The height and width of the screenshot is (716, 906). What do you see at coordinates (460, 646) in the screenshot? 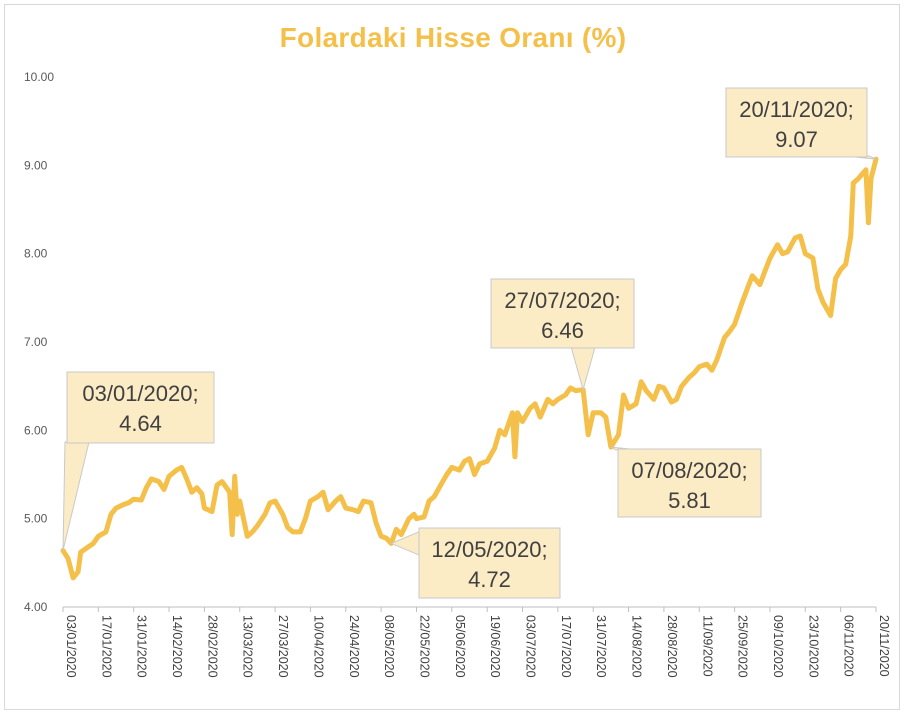
I see `x-tick-label: 05/06/2020` at bounding box center [460, 646].